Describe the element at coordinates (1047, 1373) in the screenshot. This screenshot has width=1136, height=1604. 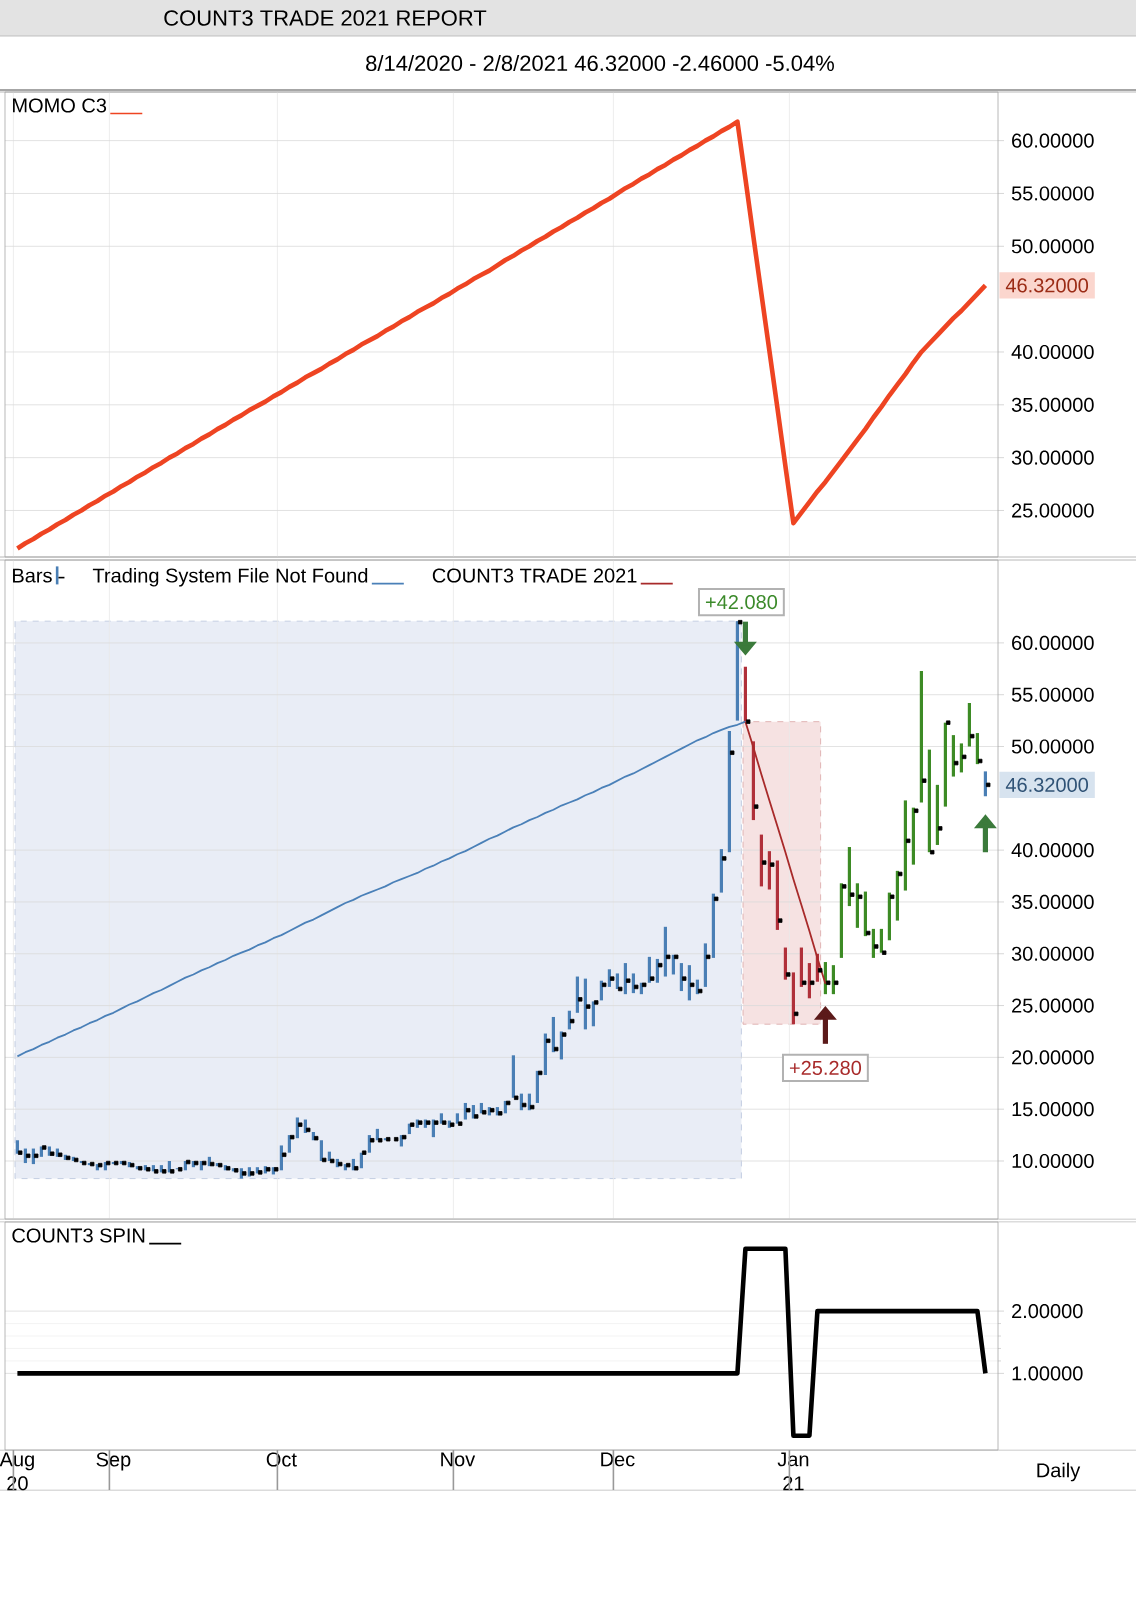
I see `y-tick-label: 1.00000` at that location.